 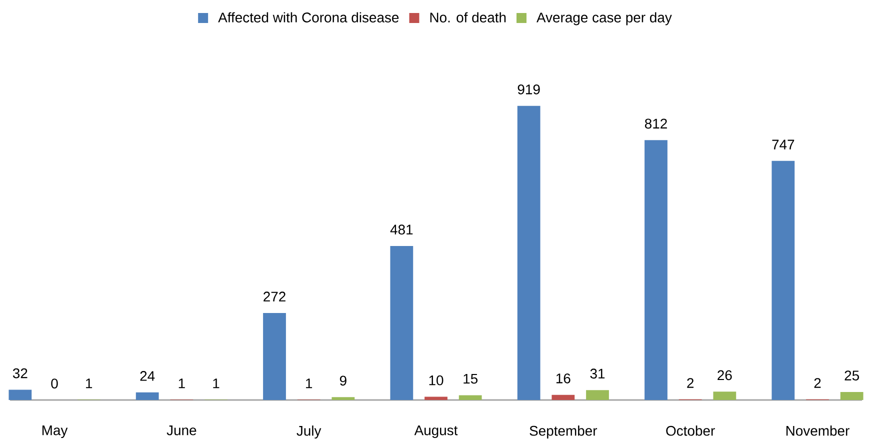 What do you see at coordinates (597, 373) in the screenshot?
I see `data-label: 31` at bounding box center [597, 373].